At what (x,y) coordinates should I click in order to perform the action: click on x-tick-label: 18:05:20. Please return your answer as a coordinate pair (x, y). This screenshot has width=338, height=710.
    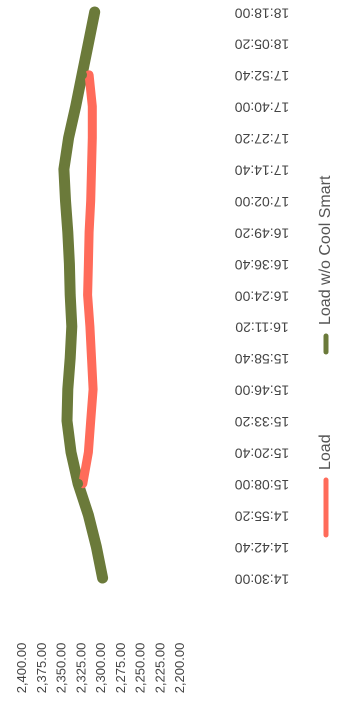
    Looking at the image, I should click on (262, 45).